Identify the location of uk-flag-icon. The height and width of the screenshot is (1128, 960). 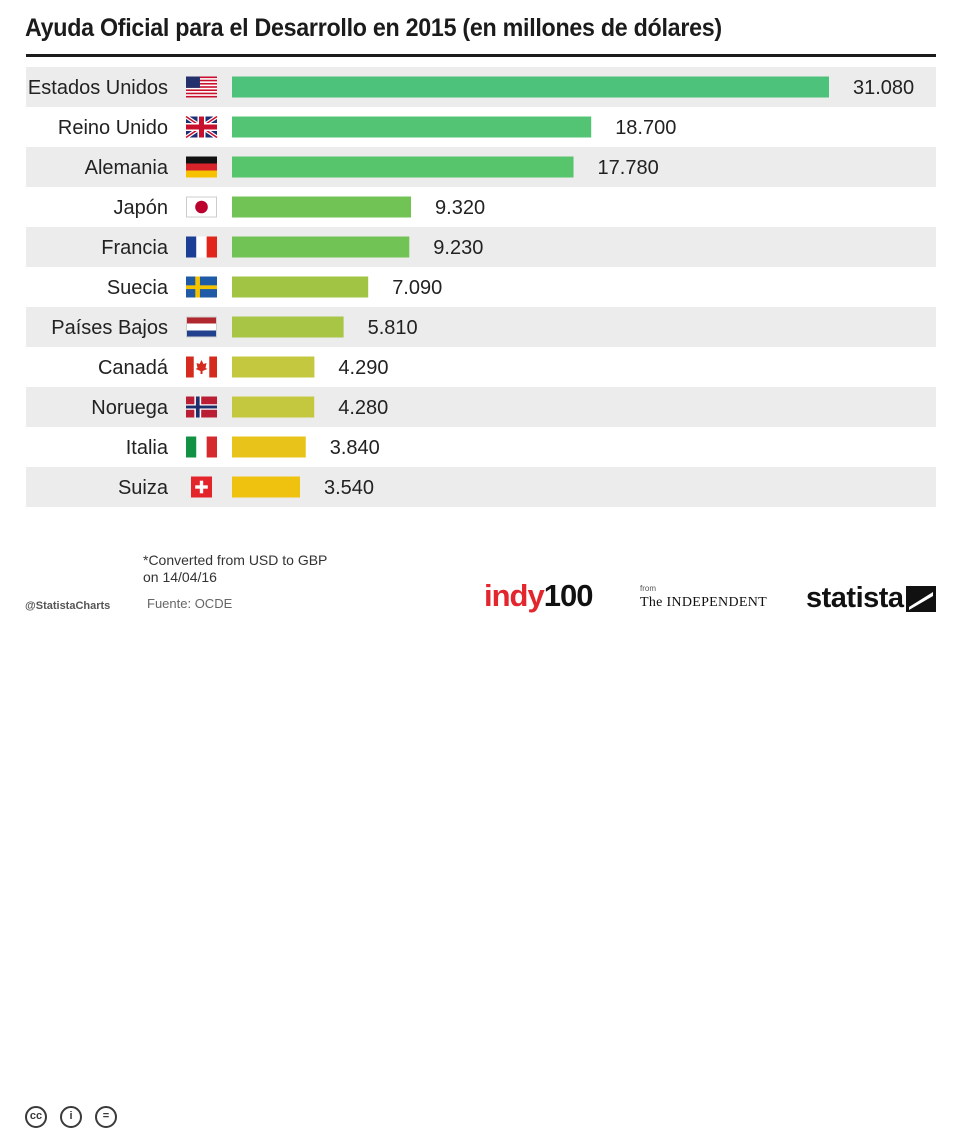
(201, 127).